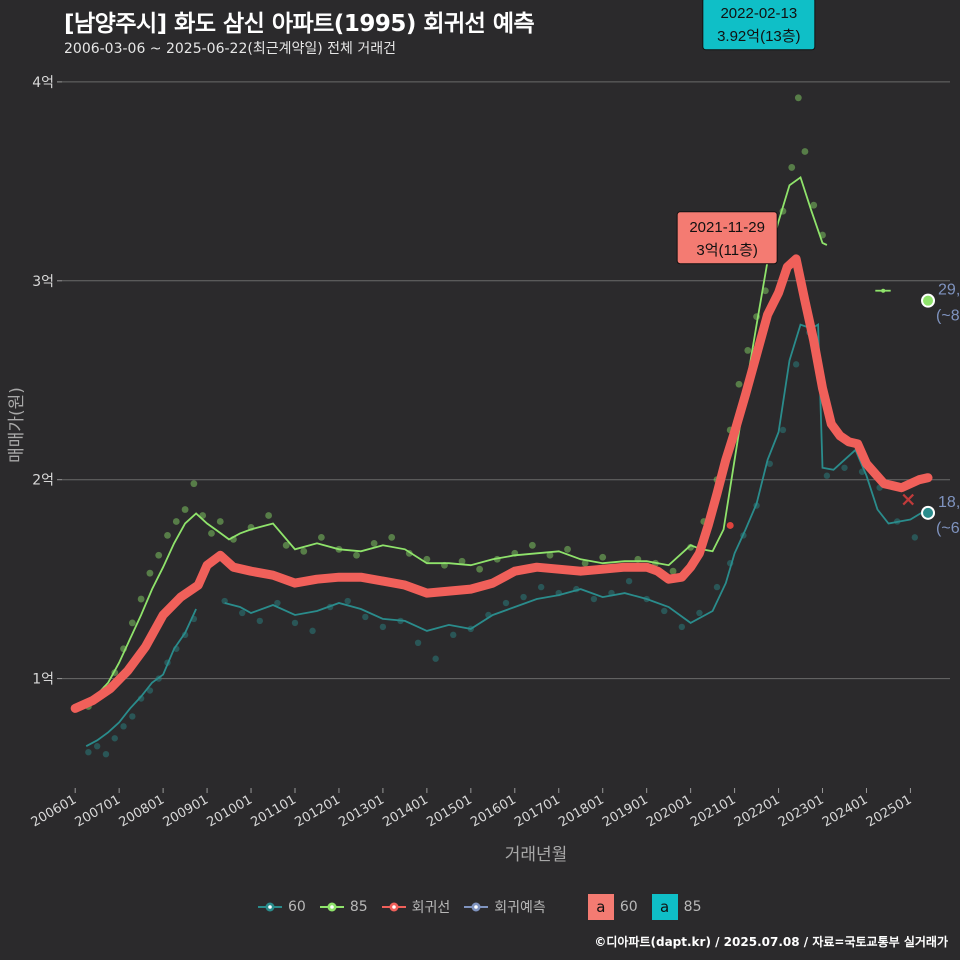  Describe the element at coordinates (186, 811) in the screenshot. I see `x-tick-label: 200901` at that location.